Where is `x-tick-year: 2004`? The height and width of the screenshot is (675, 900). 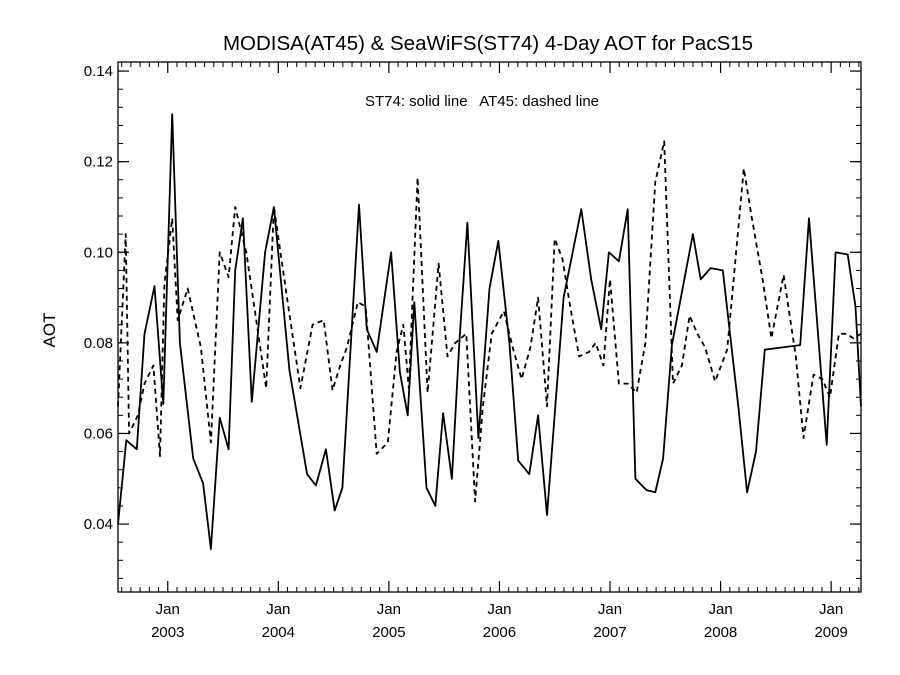 x-tick-year: 2004 is located at coordinates (278, 632).